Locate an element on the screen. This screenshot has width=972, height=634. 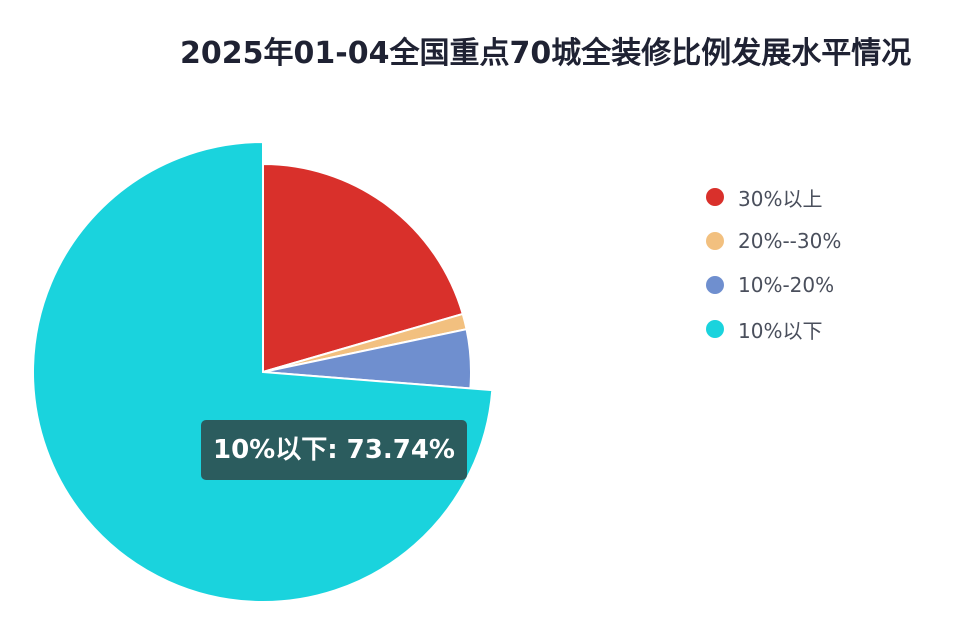
legend: 30%以上 20%--30% 10%-20% 10%以下 is located at coordinates (773, 274).